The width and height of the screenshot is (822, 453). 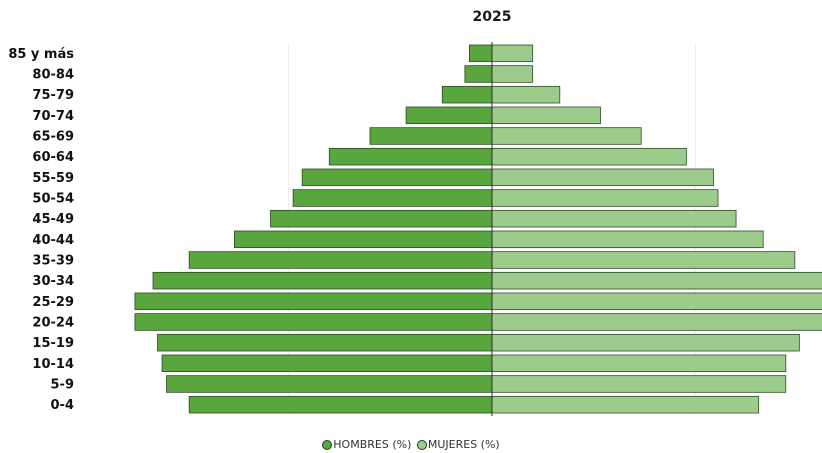 I want to click on tick-label-17: 0-4, so click(x=63, y=405).